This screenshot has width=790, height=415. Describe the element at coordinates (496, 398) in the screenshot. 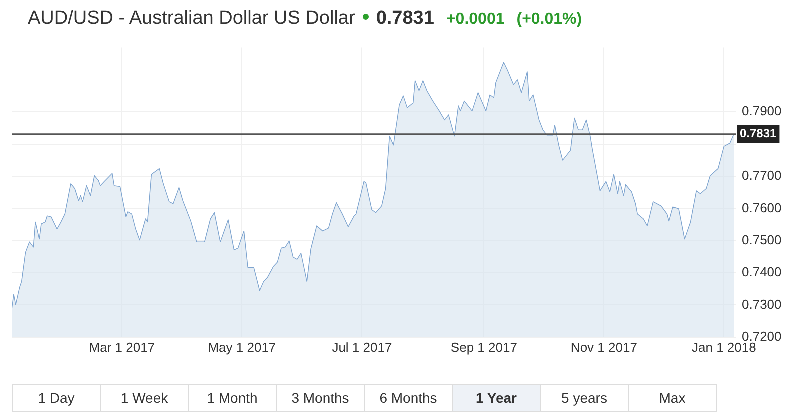

I see `text: 1 Year` at that location.